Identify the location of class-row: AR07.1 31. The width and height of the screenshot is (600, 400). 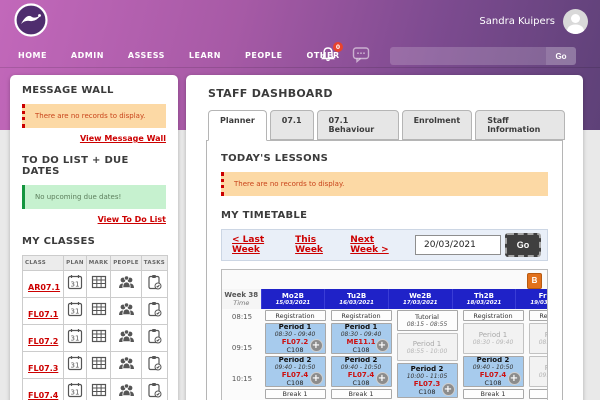
(95, 284).